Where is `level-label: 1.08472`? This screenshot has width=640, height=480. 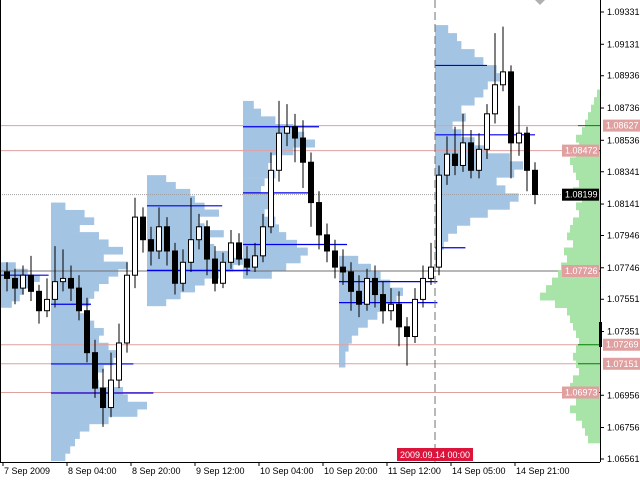 level-label: 1.08472 is located at coordinates (581, 151).